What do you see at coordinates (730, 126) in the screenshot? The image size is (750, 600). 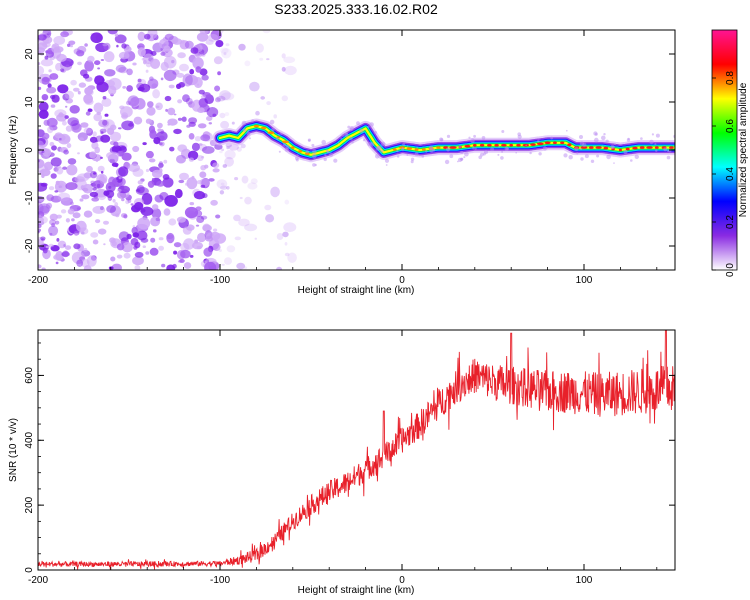 I see `colorbar-tick-label: 0.6` at bounding box center [730, 126].